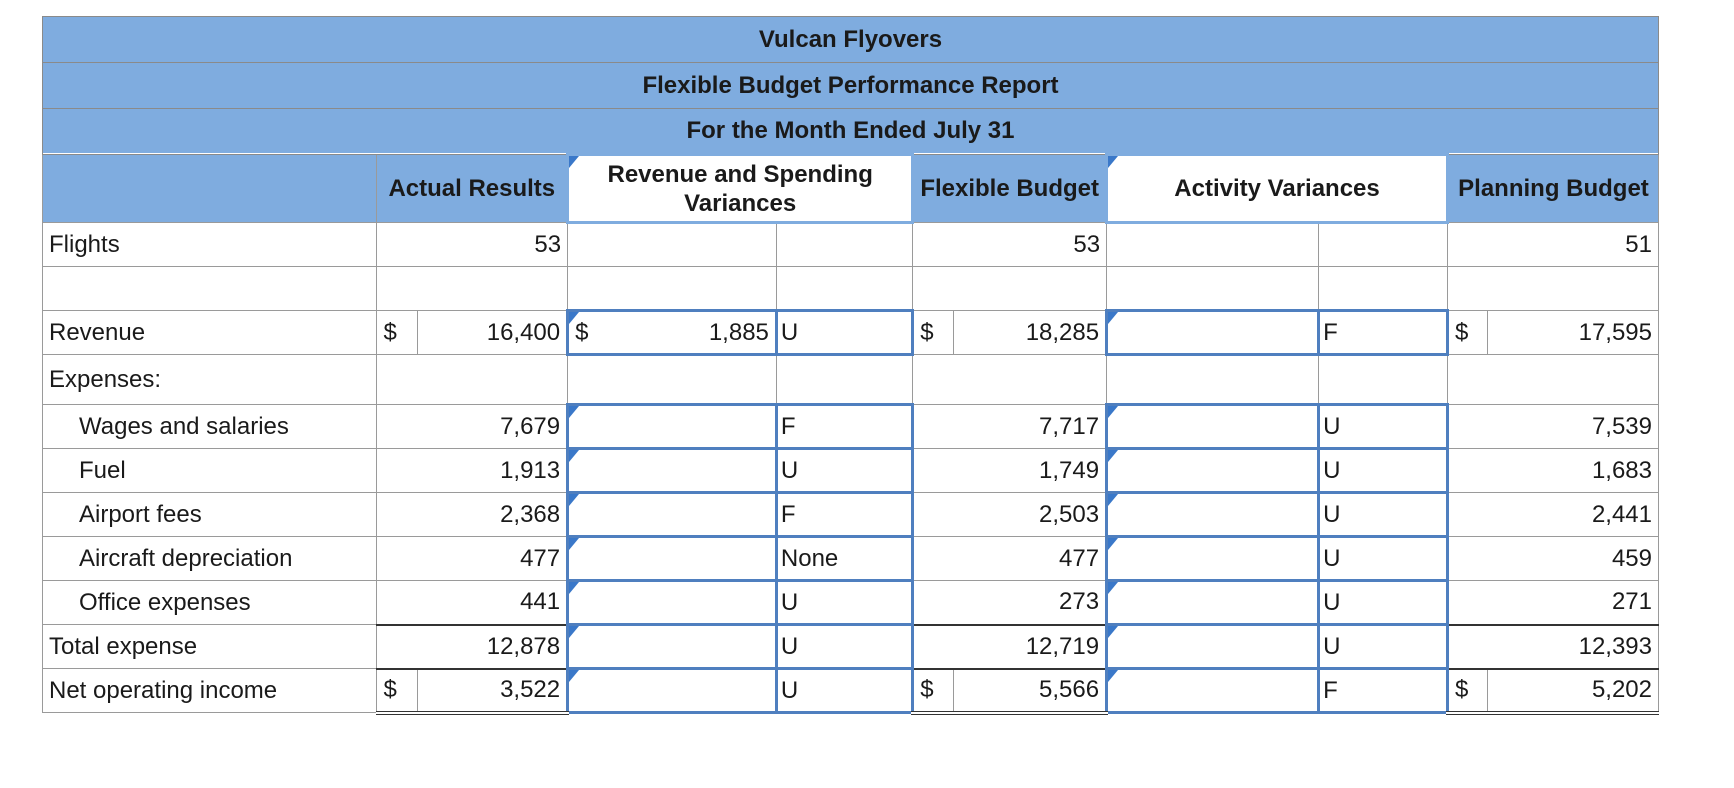 The width and height of the screenshot is (1734, 788). Describe the element at coordinates (1383, 244) in the screenshot. I see `act-fu-empty` at that location.